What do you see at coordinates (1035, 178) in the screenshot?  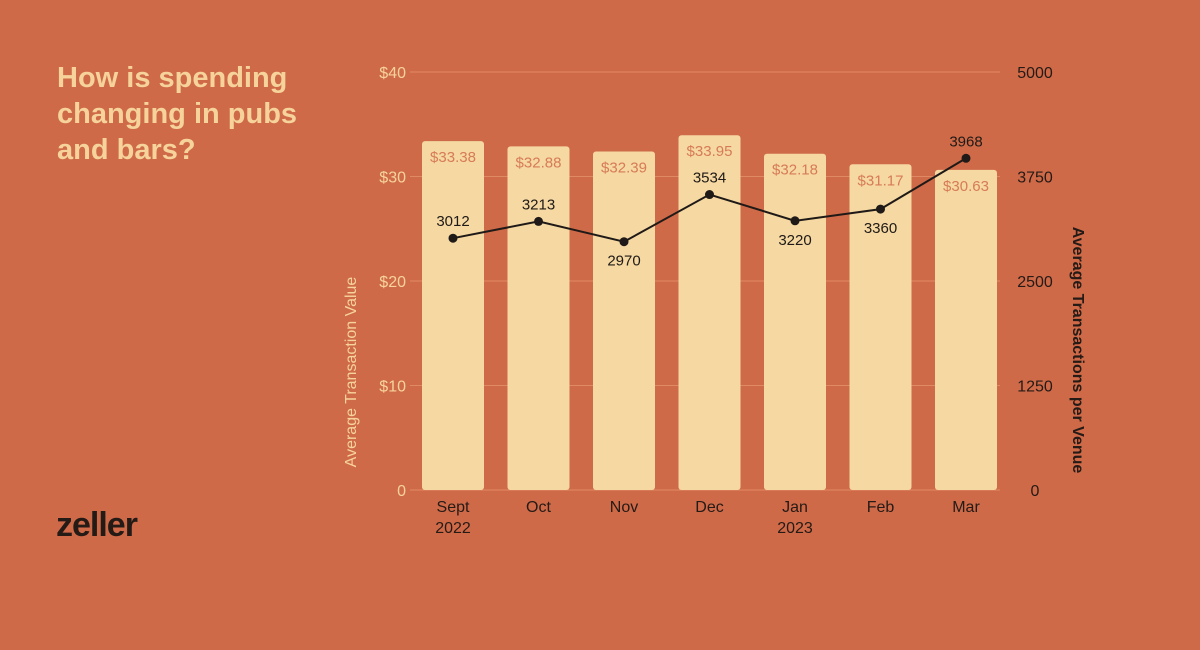 I see `y2-tick-label: 3750` at bounding box center [1035, 178].